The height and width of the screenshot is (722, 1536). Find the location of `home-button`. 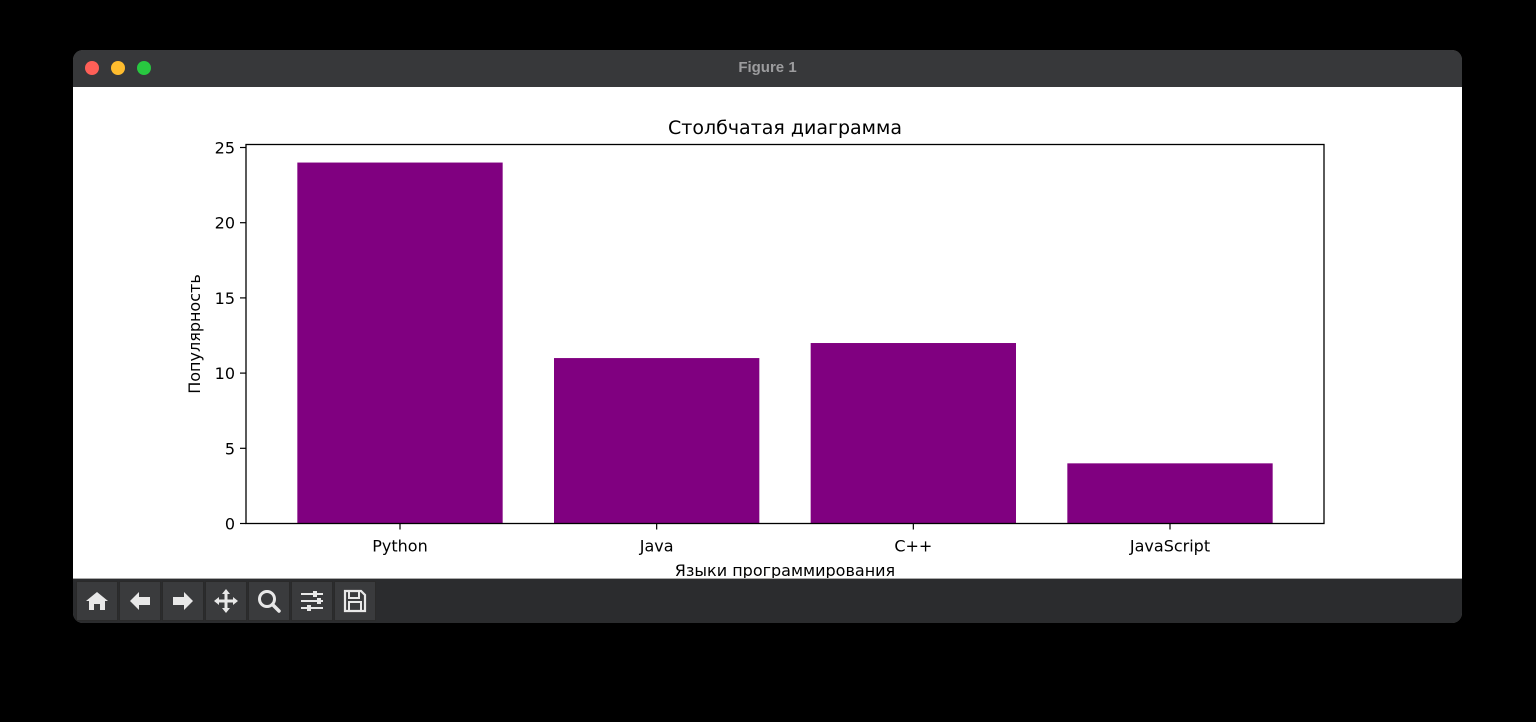

home-button is located at coordinates (97, 601).